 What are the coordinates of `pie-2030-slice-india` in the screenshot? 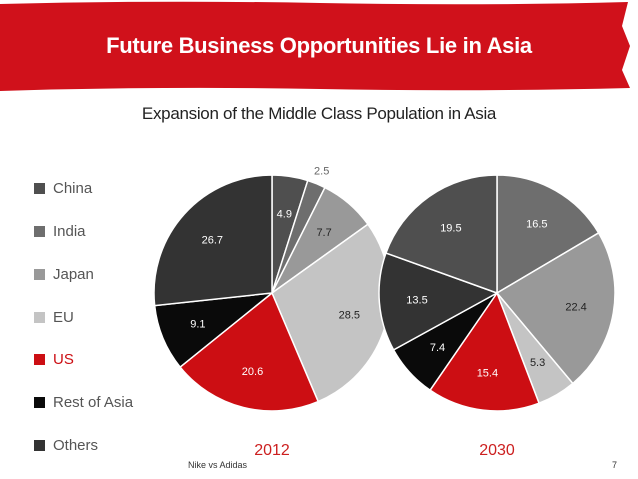 It's located at (548, 234).